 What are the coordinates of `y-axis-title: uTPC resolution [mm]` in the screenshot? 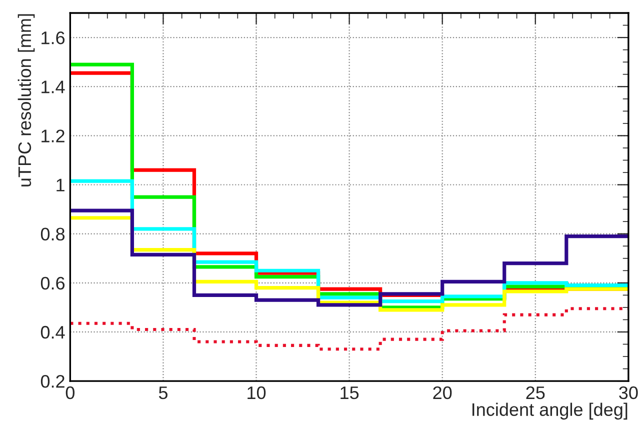 It's located at (26, 100).